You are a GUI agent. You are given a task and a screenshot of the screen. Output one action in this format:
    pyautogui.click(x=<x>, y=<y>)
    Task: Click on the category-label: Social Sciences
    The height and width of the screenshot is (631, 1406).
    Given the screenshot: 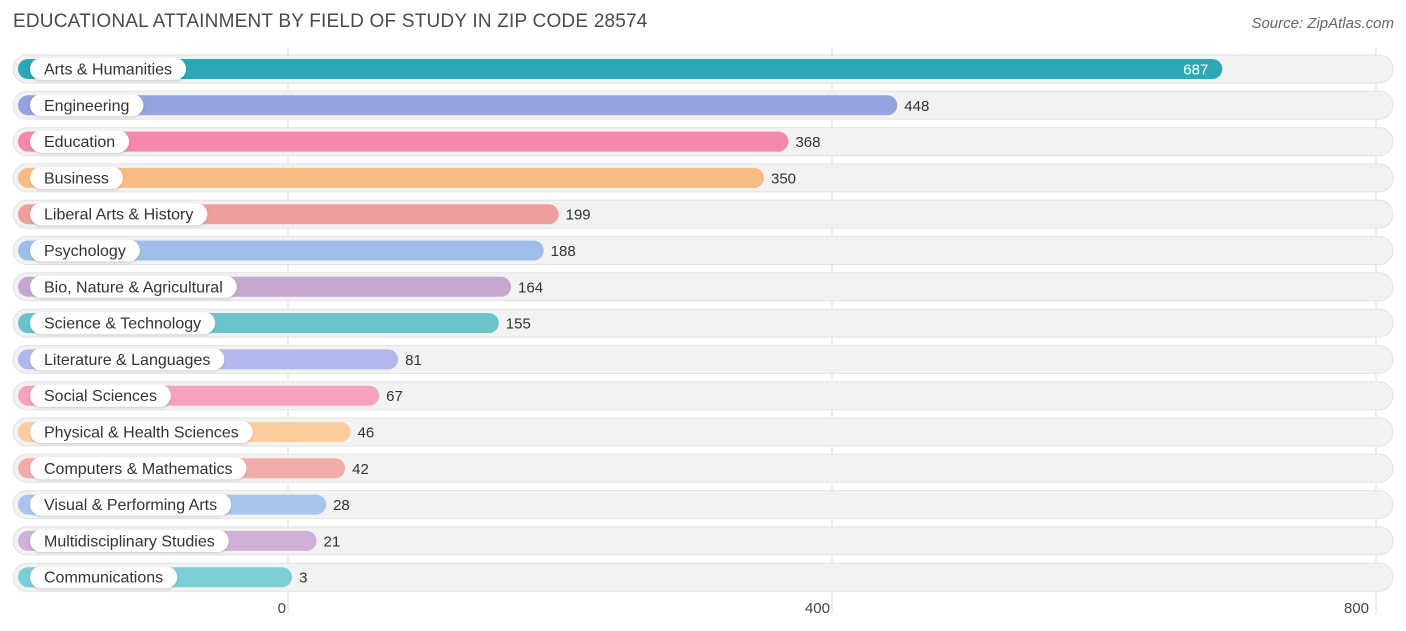 What is the action you would take?
    pyautogui.click(x=100, y=396)
    